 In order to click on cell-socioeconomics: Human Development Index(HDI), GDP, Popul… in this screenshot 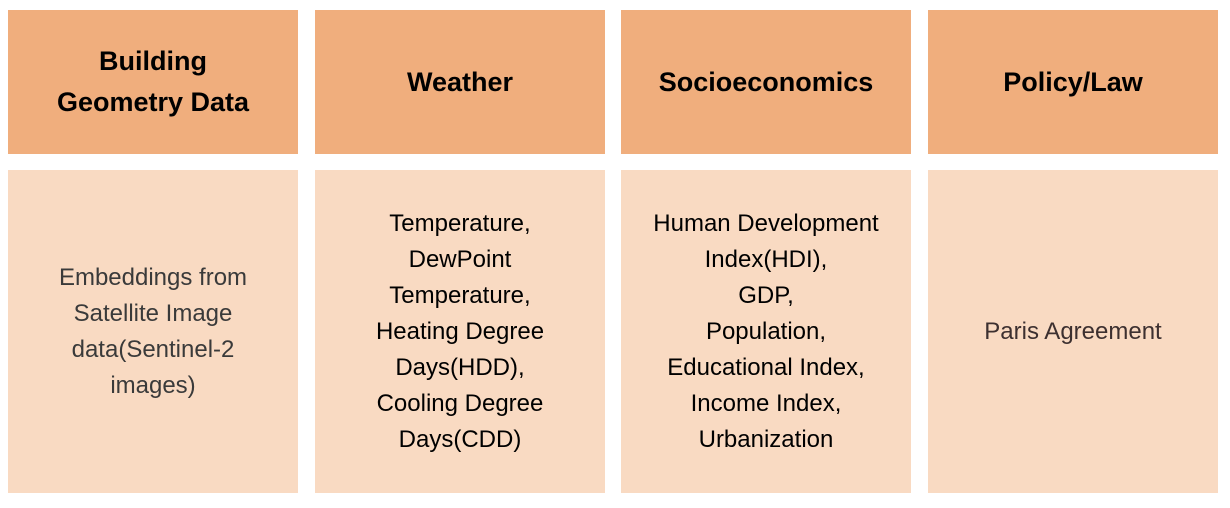, I will do `click(766, 331)`.